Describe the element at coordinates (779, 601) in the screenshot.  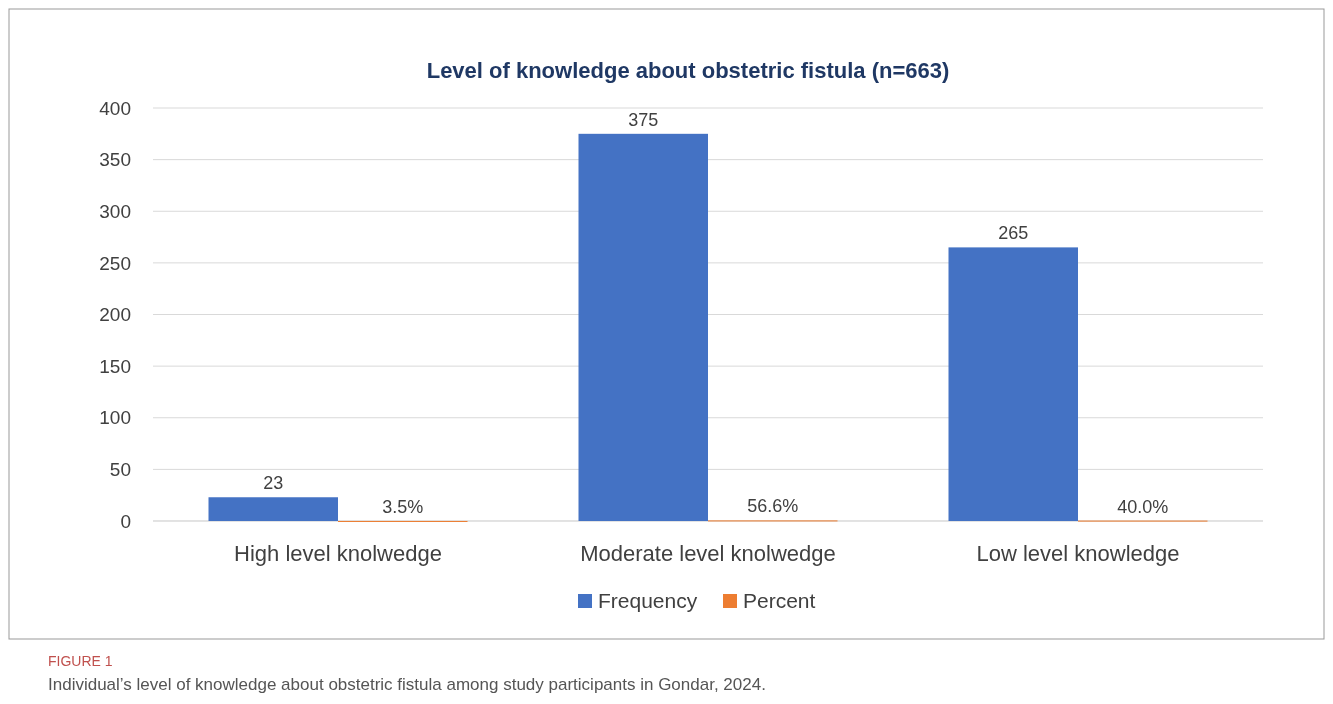
I see `legend-label: Percent` at that location.